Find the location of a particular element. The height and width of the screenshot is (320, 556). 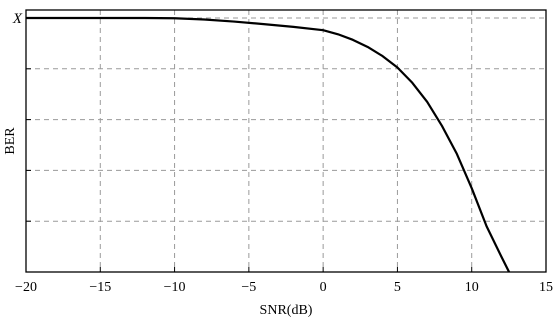

y-tick-label: X is located at coordinates (17, 19).